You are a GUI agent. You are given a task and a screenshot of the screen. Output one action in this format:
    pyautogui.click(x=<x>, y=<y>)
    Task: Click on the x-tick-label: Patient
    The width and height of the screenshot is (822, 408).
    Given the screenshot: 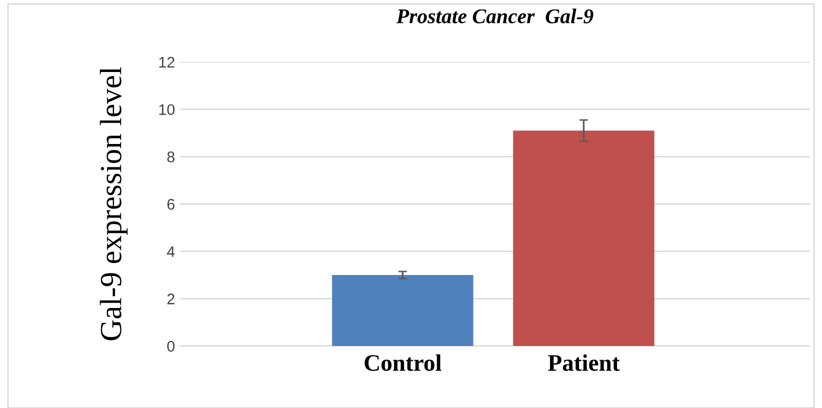 What is the action you would take?
    pyautogui.click(x=584, y=362)
    